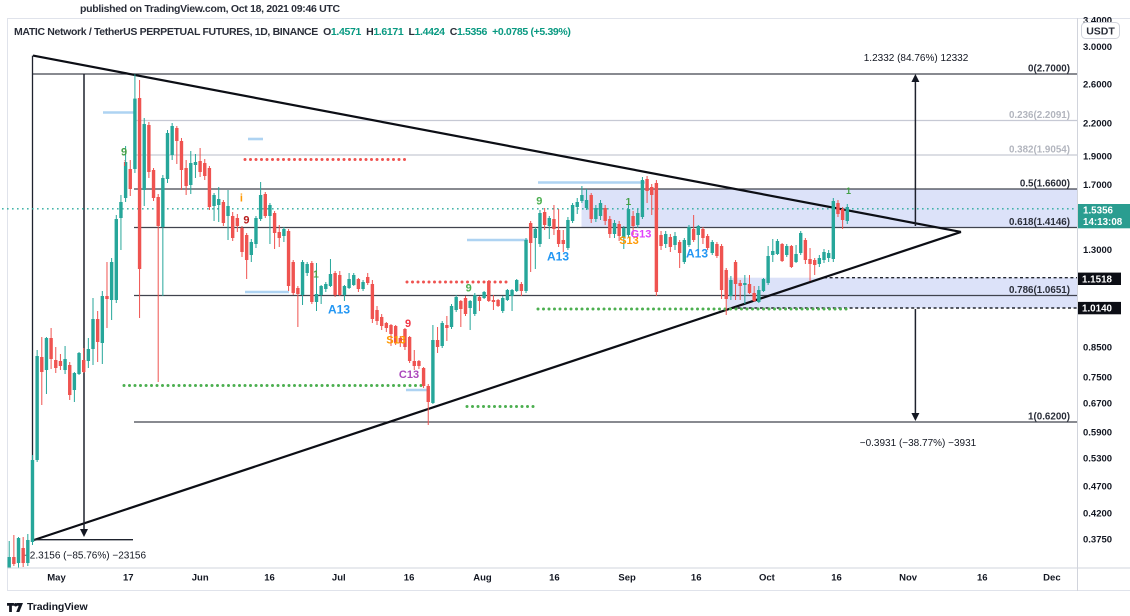  I want to click on svg-text: 0.618(1.4146), so click(1039, 222).